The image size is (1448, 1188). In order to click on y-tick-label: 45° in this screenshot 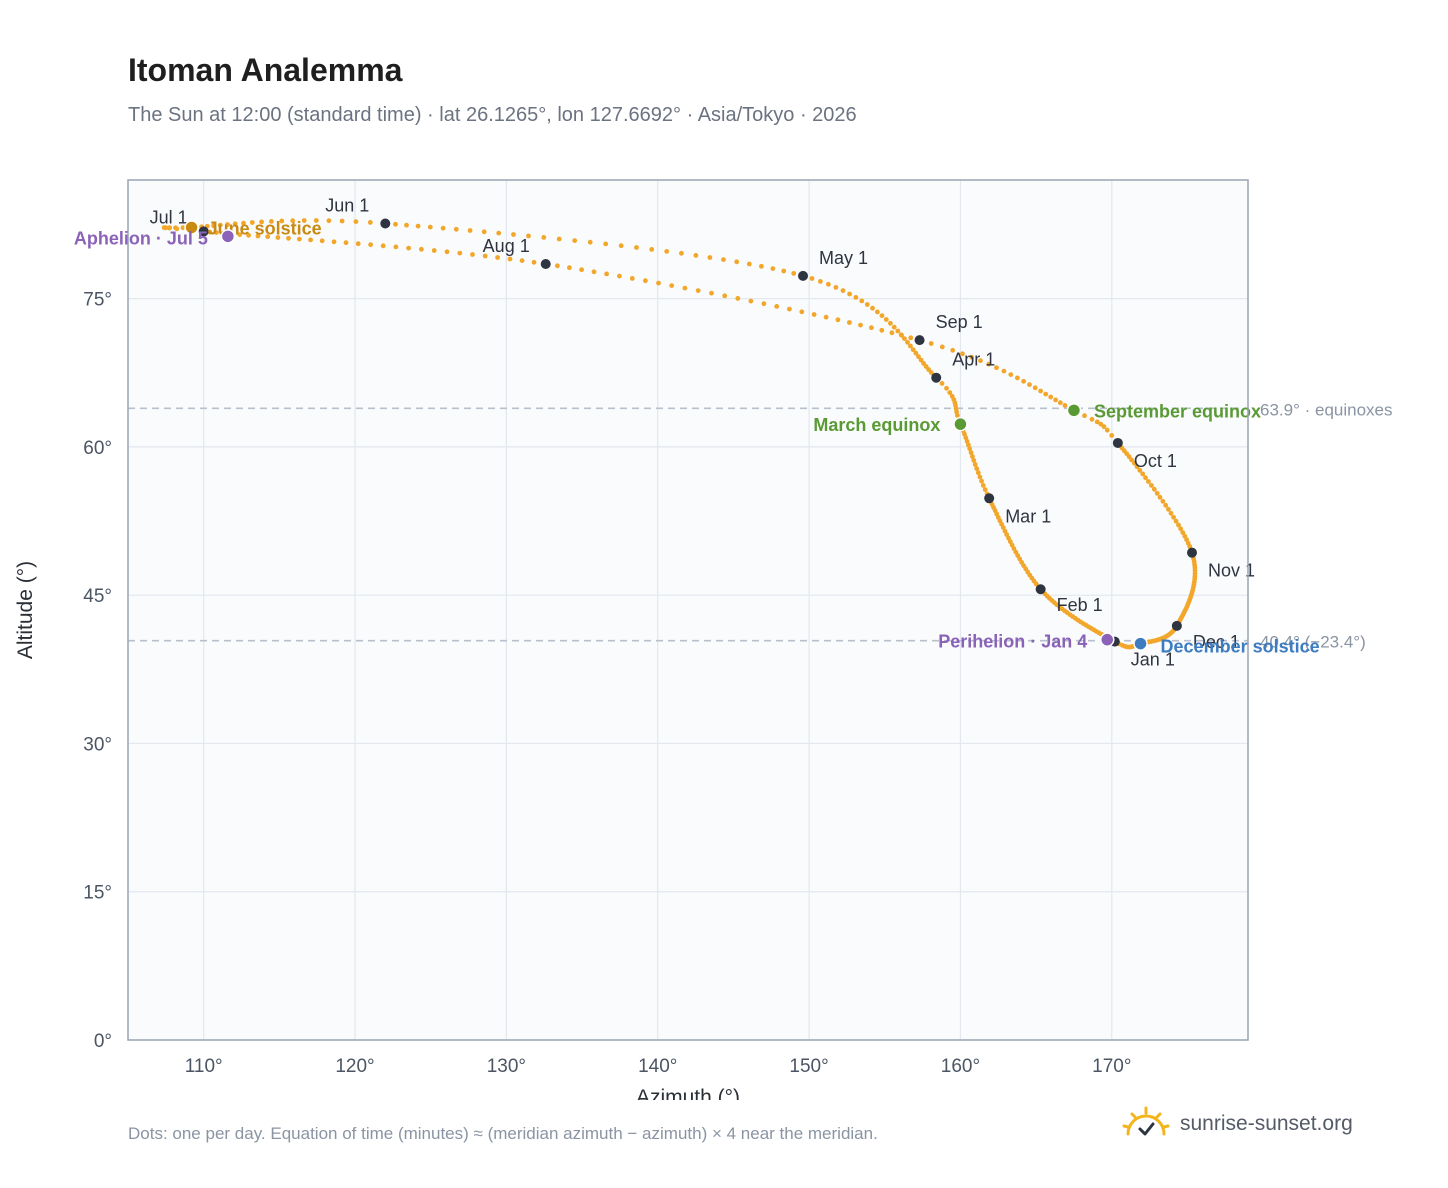, I will do `click(97, 596)`.